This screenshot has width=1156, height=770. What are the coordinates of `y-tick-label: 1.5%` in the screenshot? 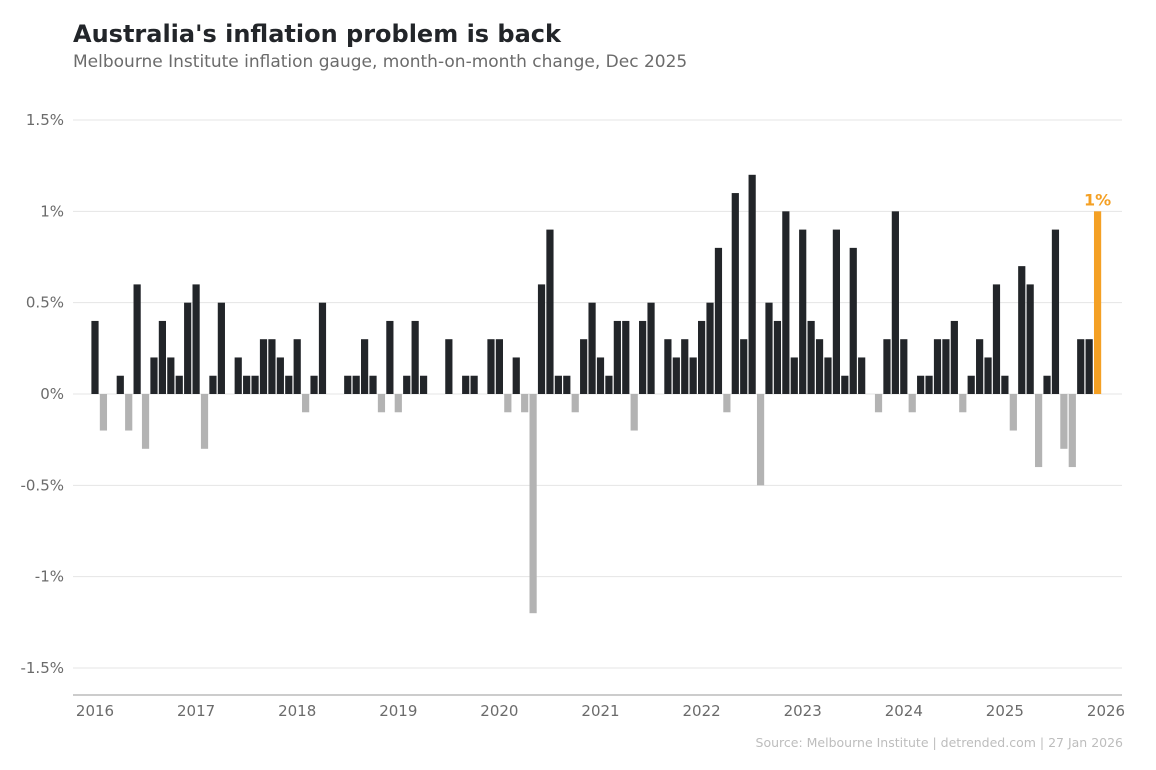 It's located at (45, 120).